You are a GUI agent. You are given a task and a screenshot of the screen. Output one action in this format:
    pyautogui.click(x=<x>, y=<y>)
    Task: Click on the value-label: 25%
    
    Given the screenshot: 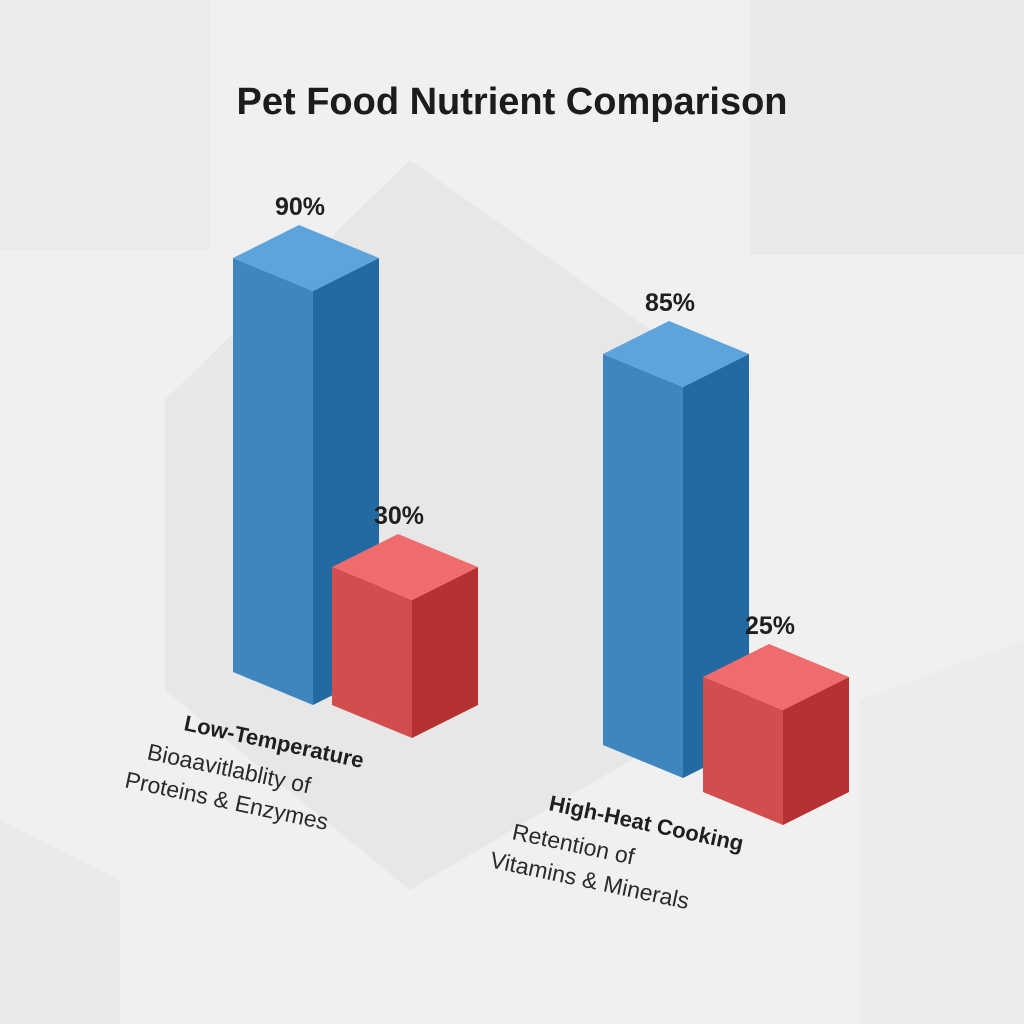 What is the action you would take?
    pyautogui.click(x=770, y=626)
    